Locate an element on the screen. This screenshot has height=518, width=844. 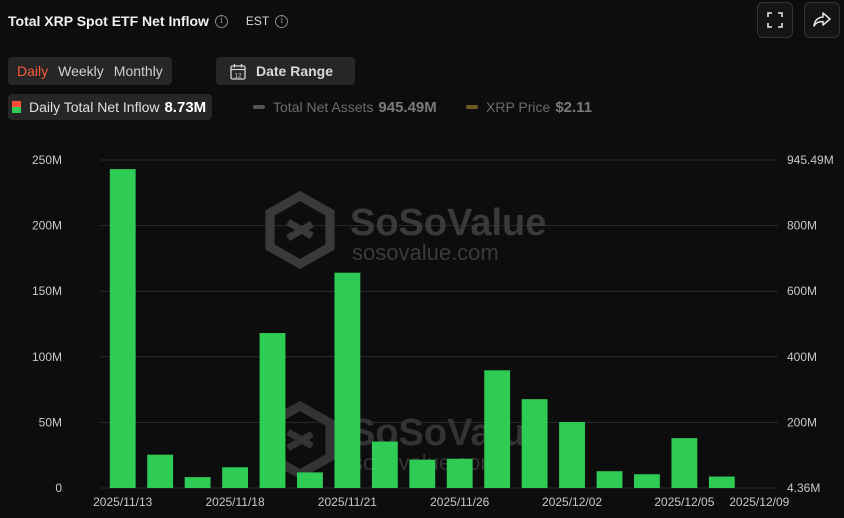
bar-2025/11/21 is located at coordinates (347, 380).